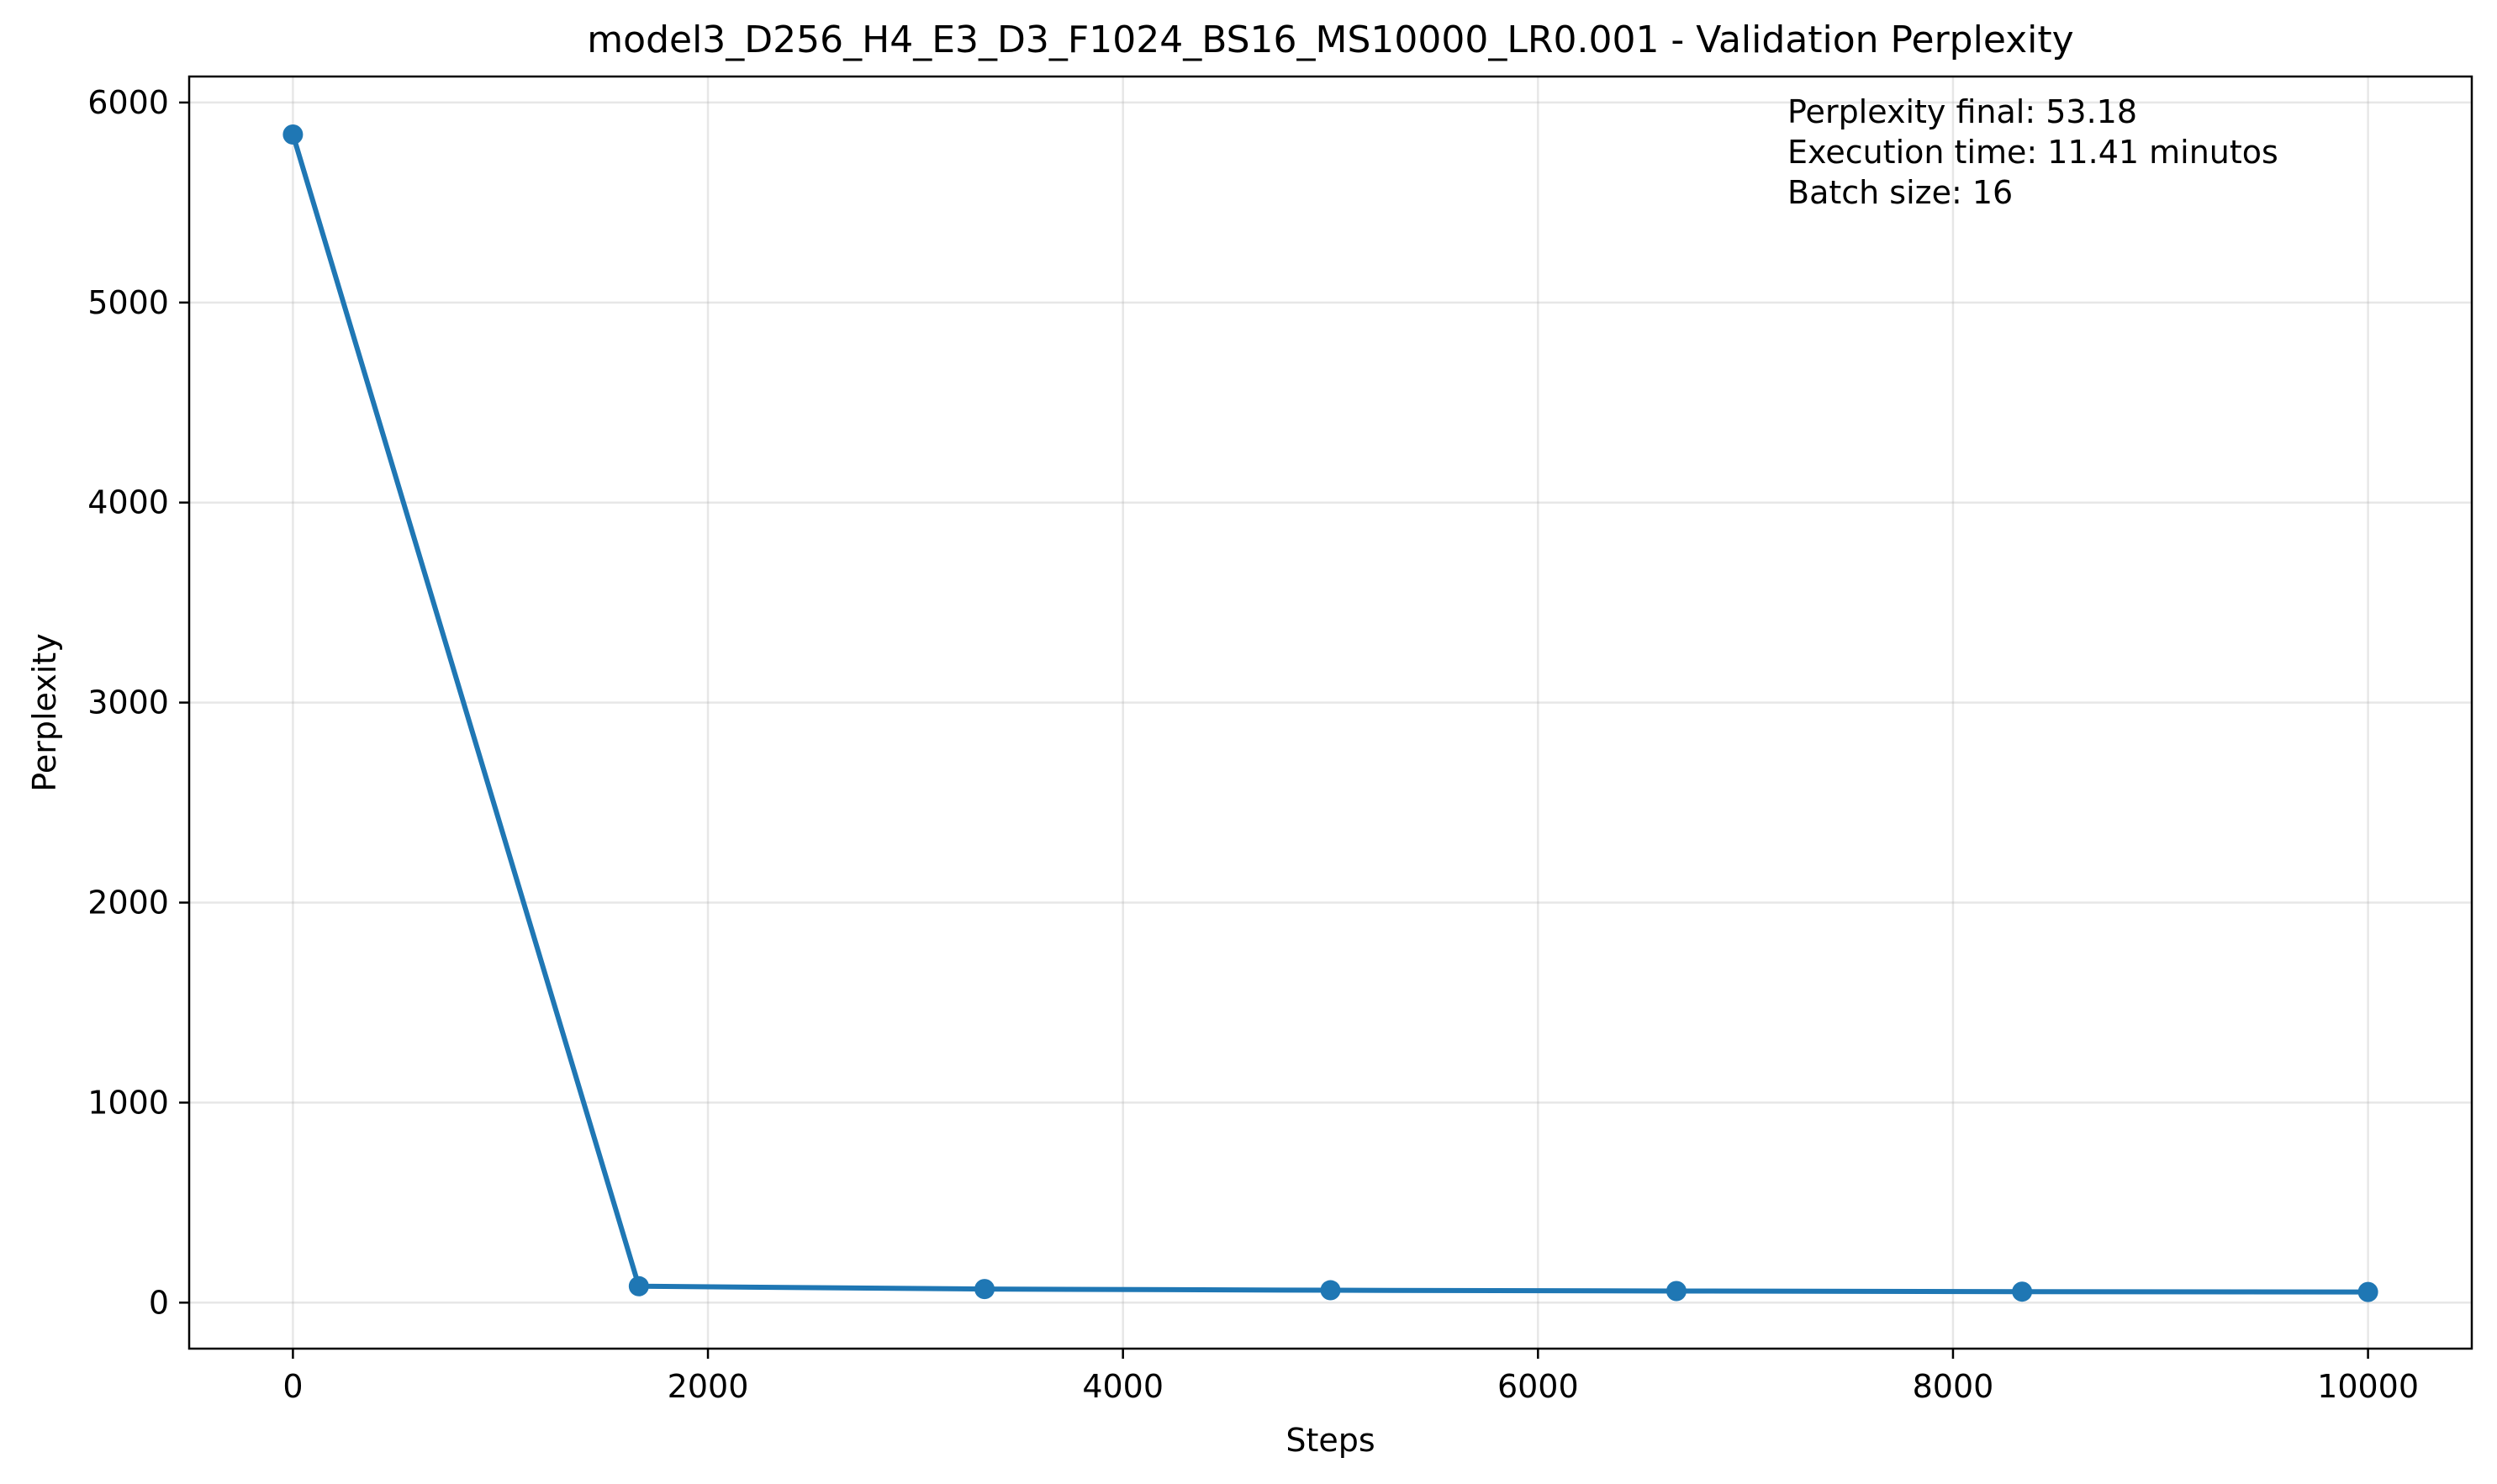 Image resolution: width=2497 pixels, height=1484 pixels. What do you see at coordinates (708, 1386) in the screenshot?
I see `x-tick-label: 2000` at bounding box center [708, 1386].